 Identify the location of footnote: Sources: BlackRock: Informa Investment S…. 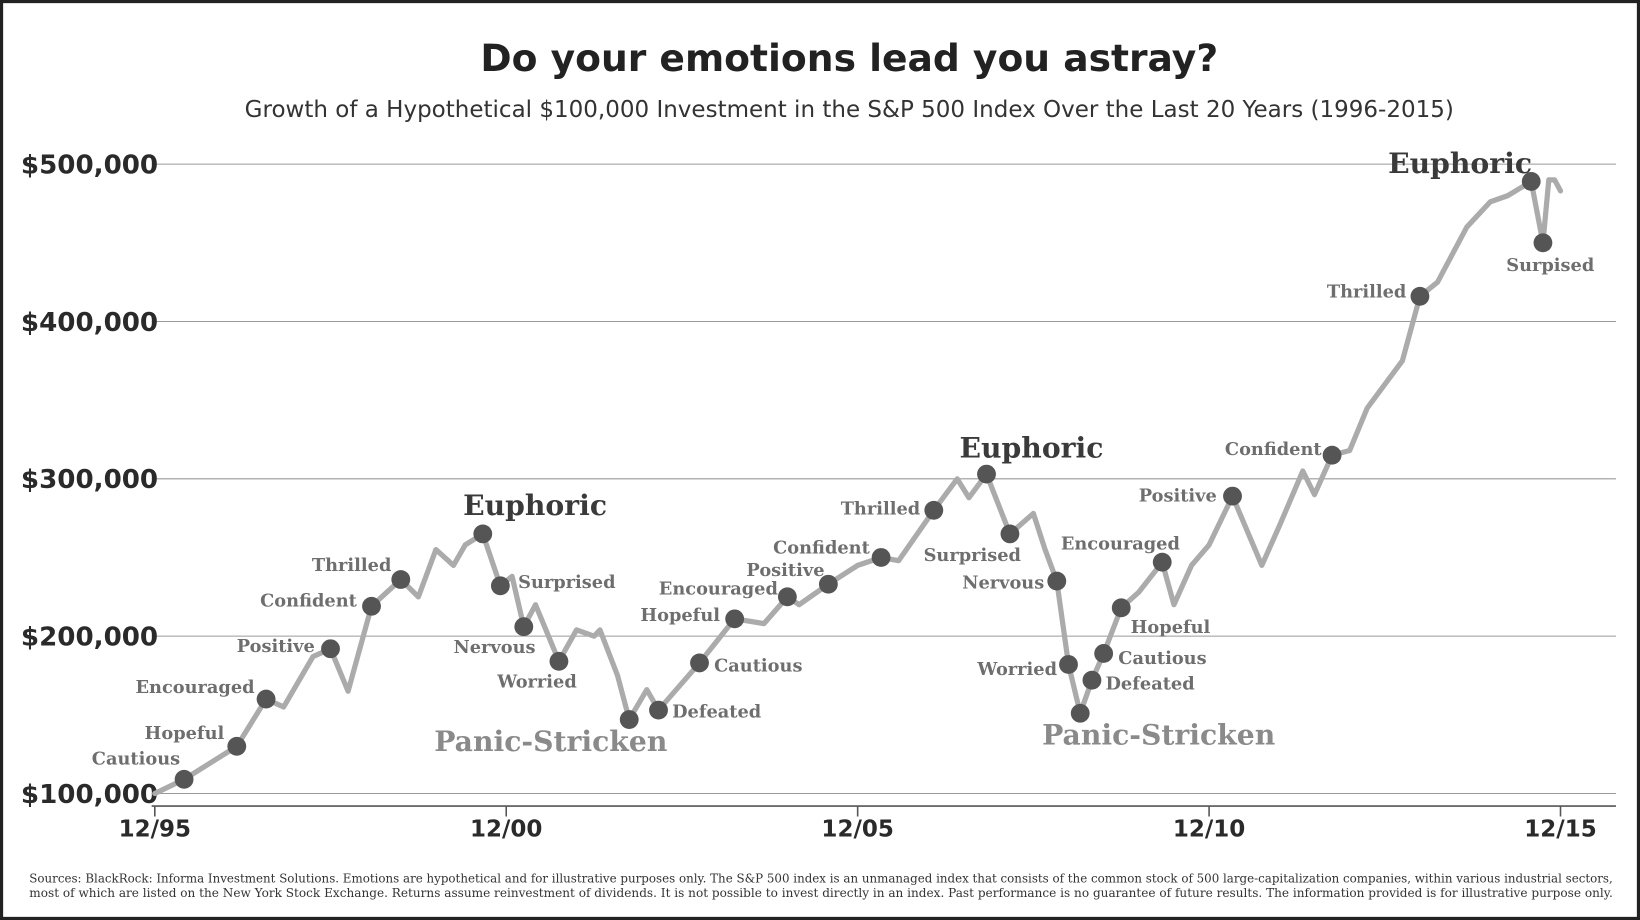
(821, 878).